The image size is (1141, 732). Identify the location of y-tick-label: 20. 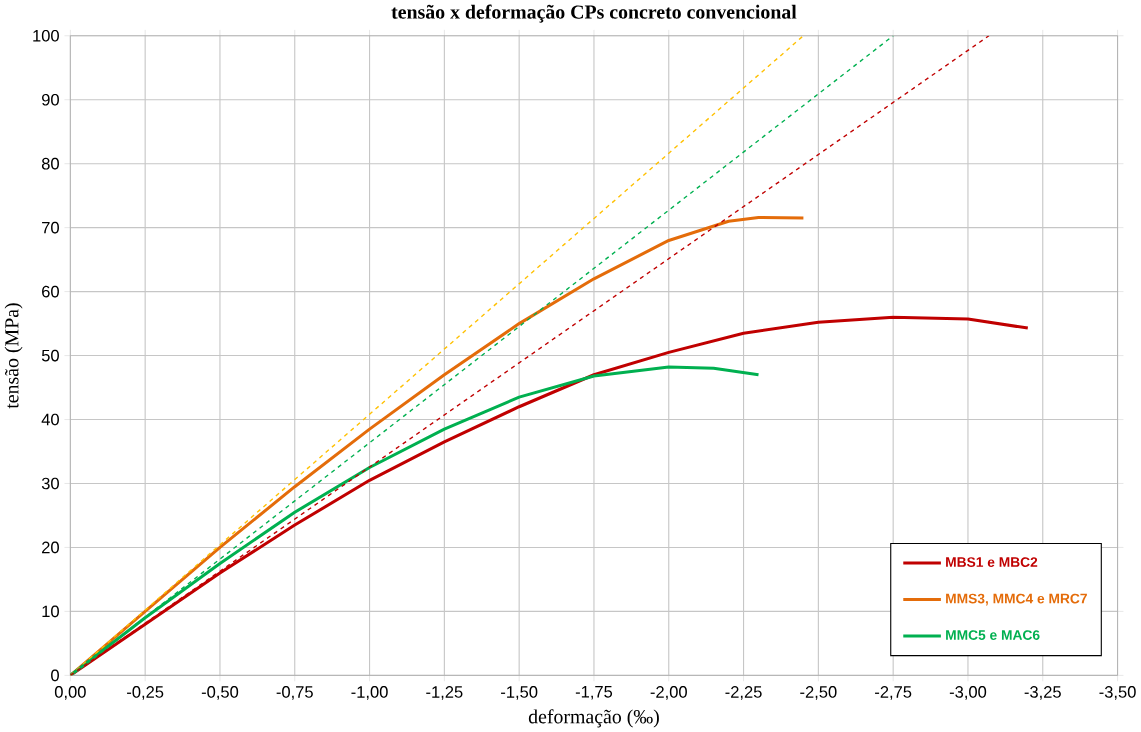
(50, 547).